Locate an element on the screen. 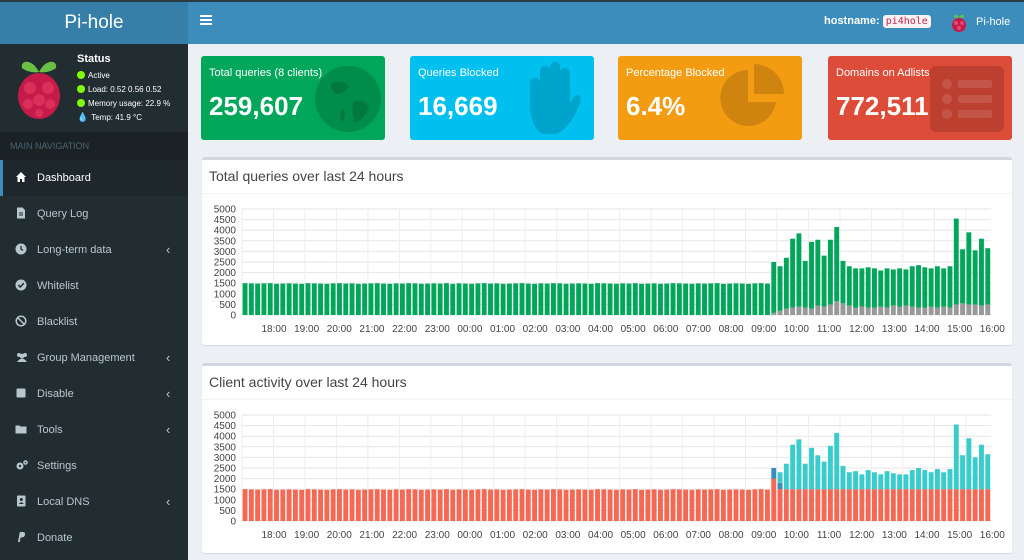 This screenshot has width=1024, height=560. percentage-blocked-box: Percentage Blocked 6.4% is located at coordinates (710, 98).